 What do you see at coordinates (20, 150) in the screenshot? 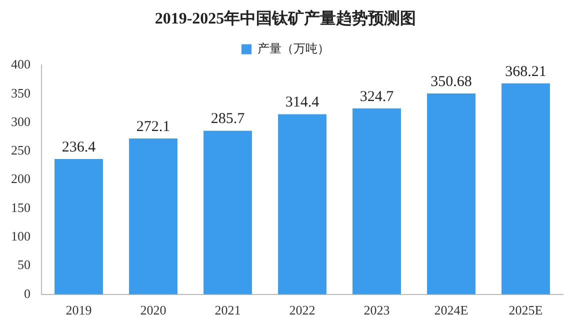
I see `y-tick-label: 250` at bounding box center [20, 150].